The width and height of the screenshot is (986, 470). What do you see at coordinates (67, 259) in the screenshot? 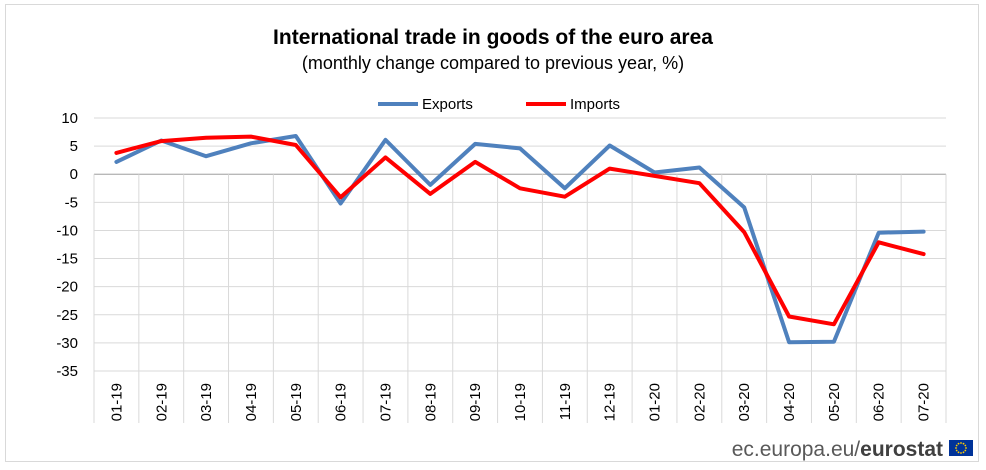
I see `y-tick-label: -15` at bounding box center [67, 259].